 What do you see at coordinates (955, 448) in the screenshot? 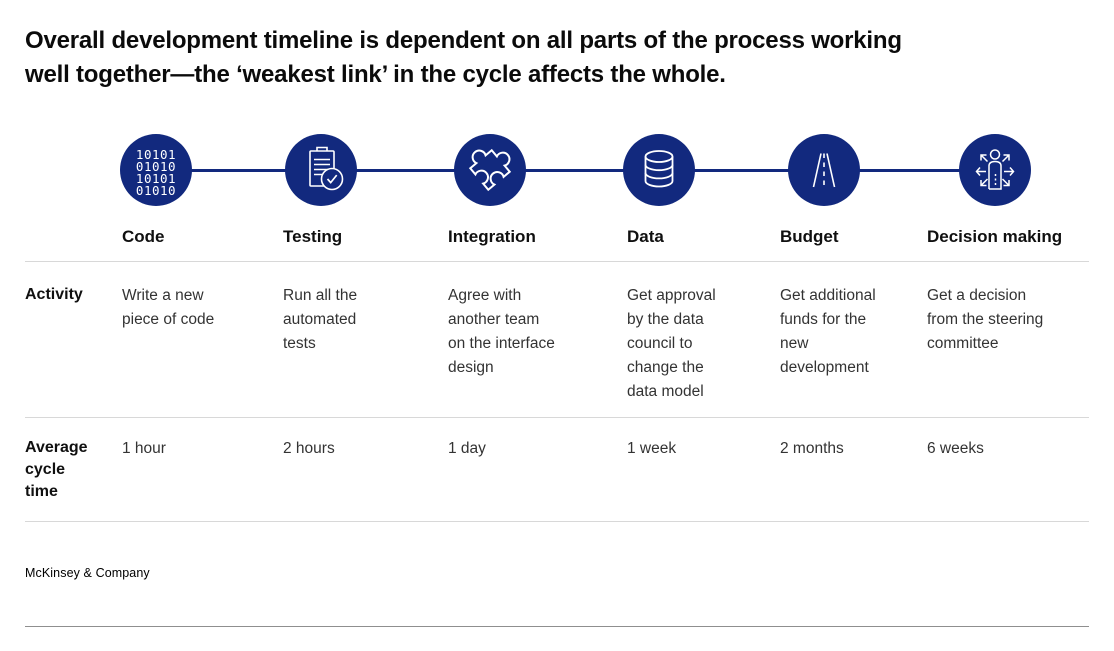
I see `cycle-cell-decision: 6 weeks` at bounding box center [955, 448].